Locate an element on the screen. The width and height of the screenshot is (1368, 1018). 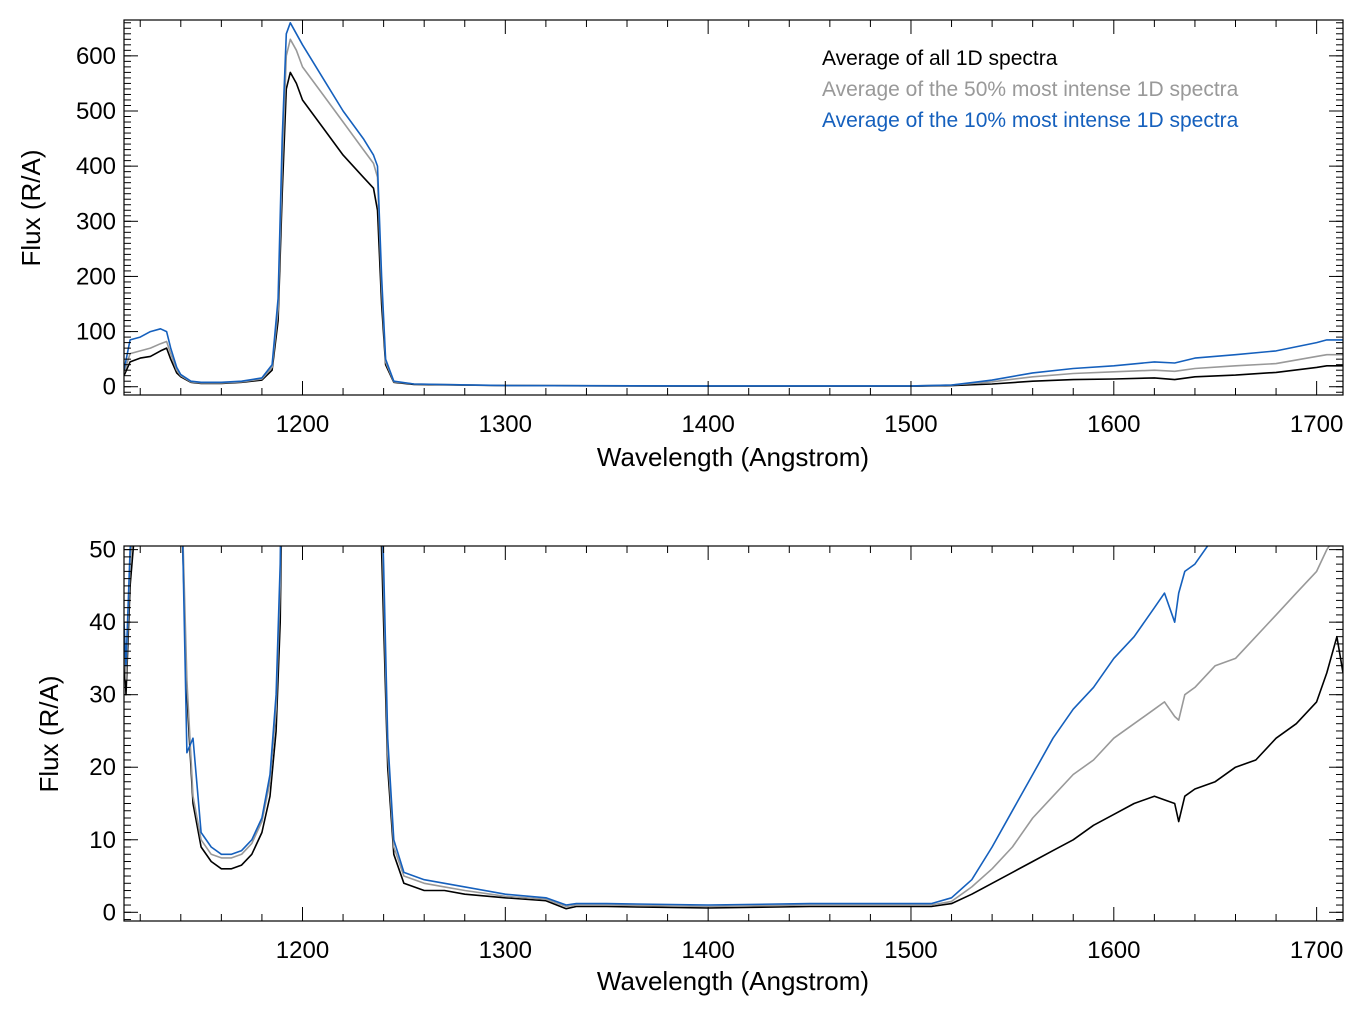
bottom-y-tick-label: 30 is located at coordinates (102, 695).